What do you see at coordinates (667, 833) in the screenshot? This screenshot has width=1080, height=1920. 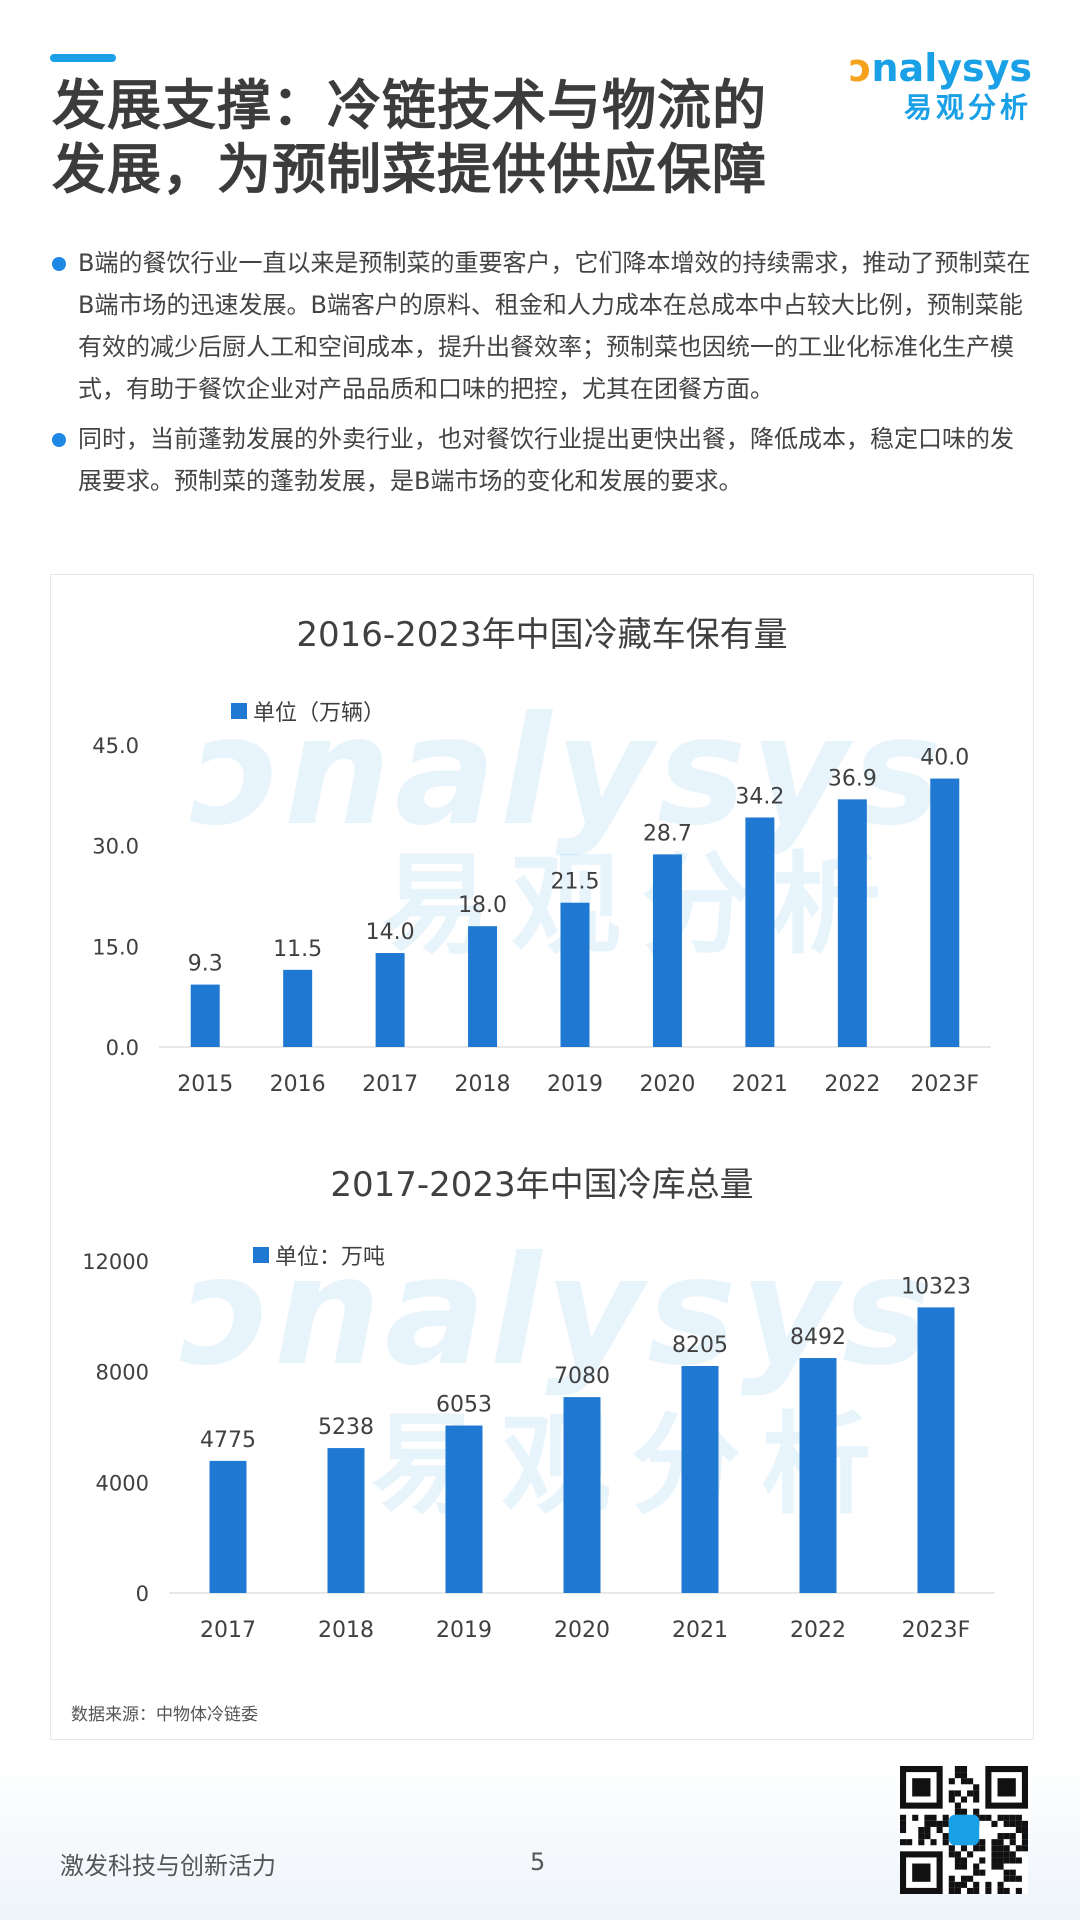 I see `bar-value-label: 28.7` at bounding box center [667, 833].